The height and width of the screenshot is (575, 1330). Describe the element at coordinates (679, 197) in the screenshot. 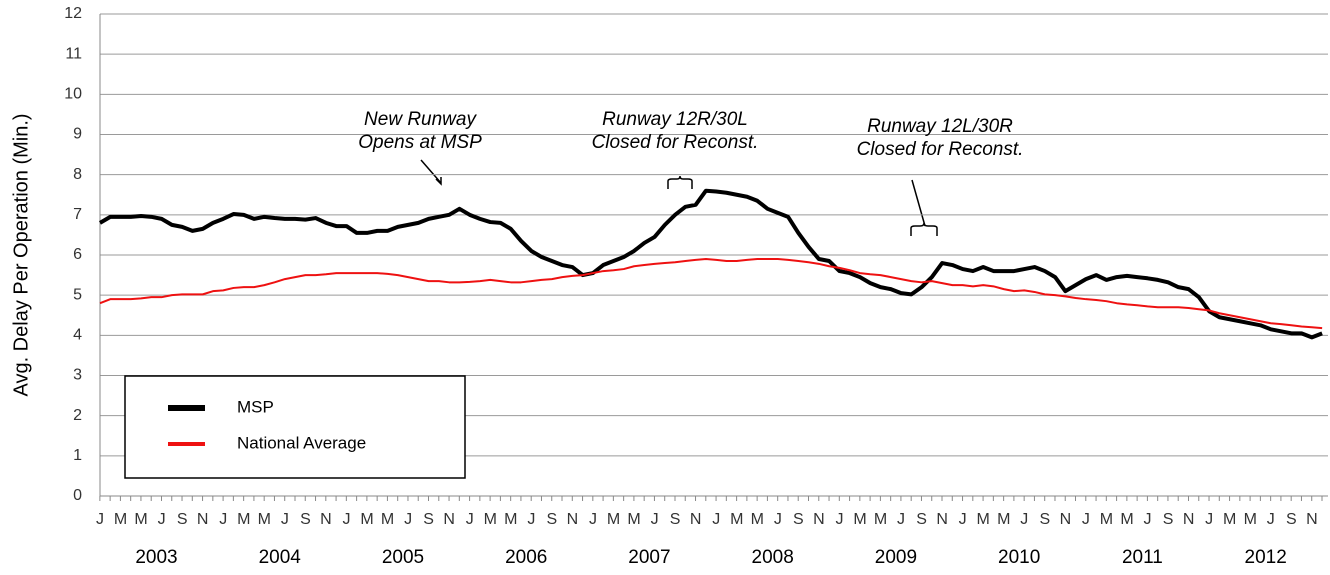

I see `annotation-marks` at that location.